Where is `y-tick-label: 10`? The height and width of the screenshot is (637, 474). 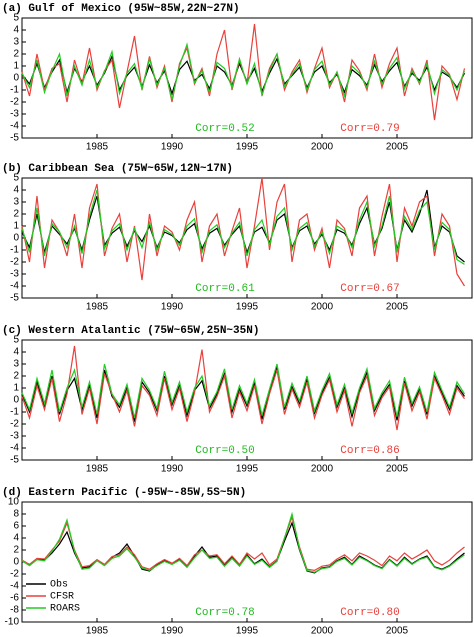
y-tick-label: 10 is located at coordinates (14, 502).